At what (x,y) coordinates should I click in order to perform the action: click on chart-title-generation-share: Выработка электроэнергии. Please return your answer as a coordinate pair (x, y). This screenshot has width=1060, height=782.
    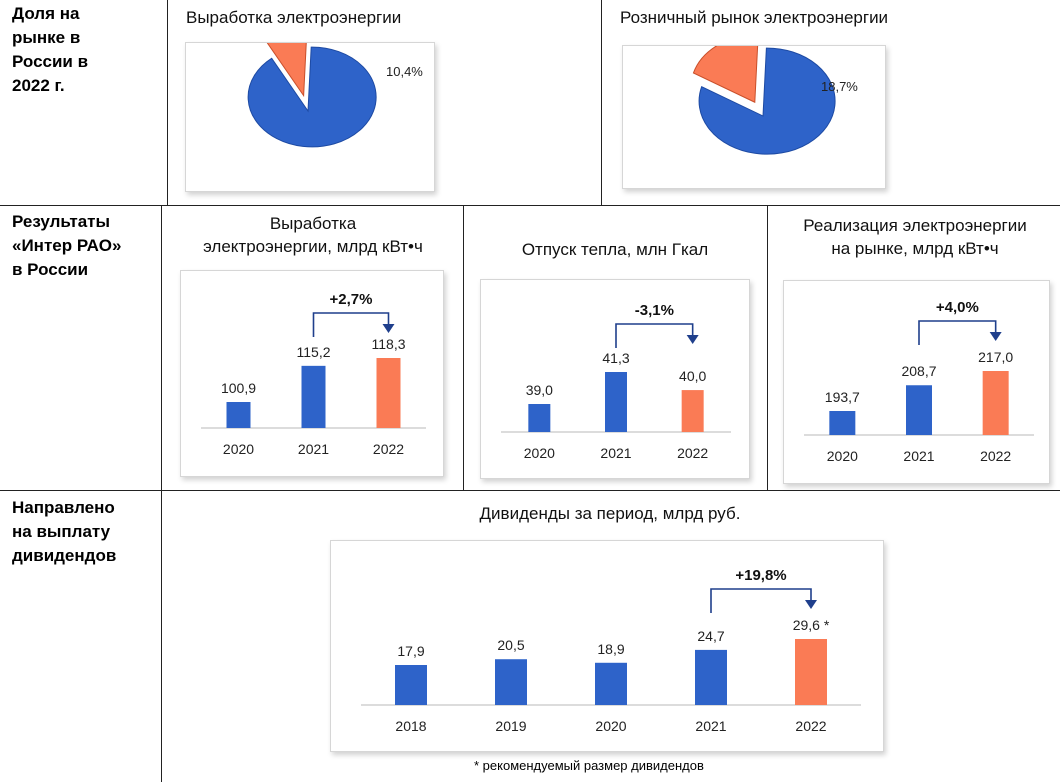
    Looking at the image, I should click on (294, 17).